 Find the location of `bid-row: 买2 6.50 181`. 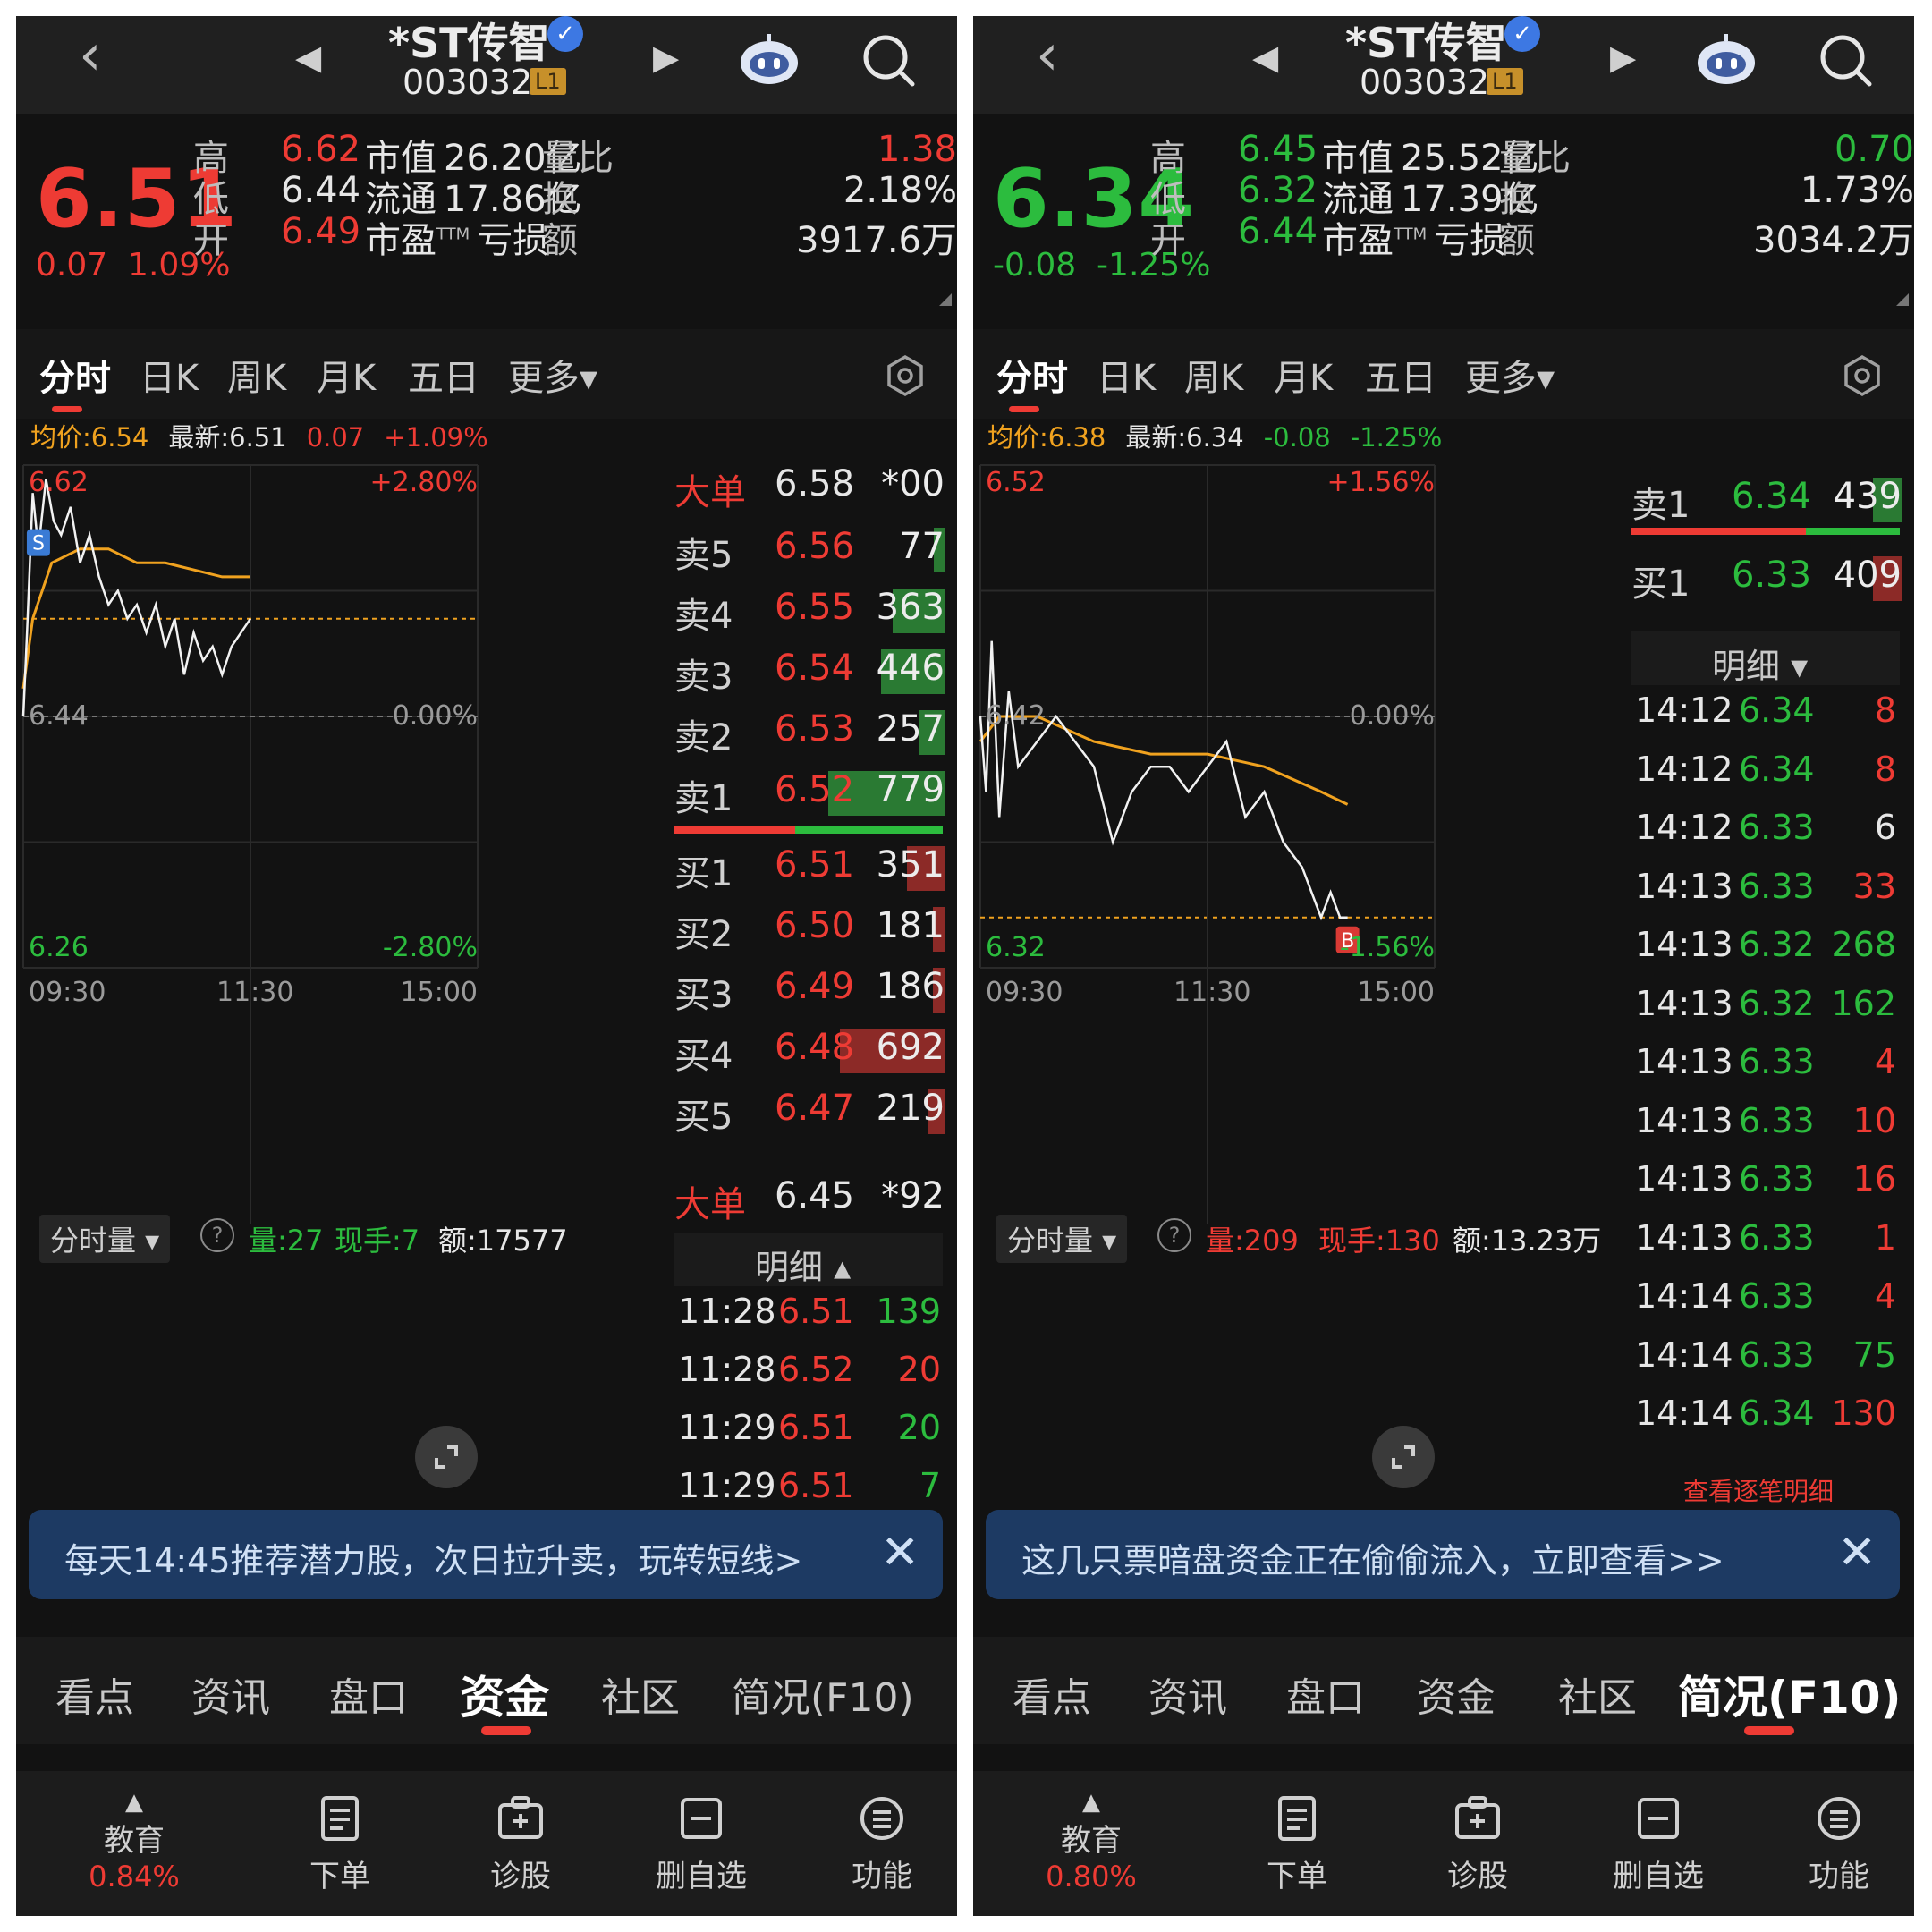

bid-row: 买2 6.50 181 is located at coordinates (814, 928).